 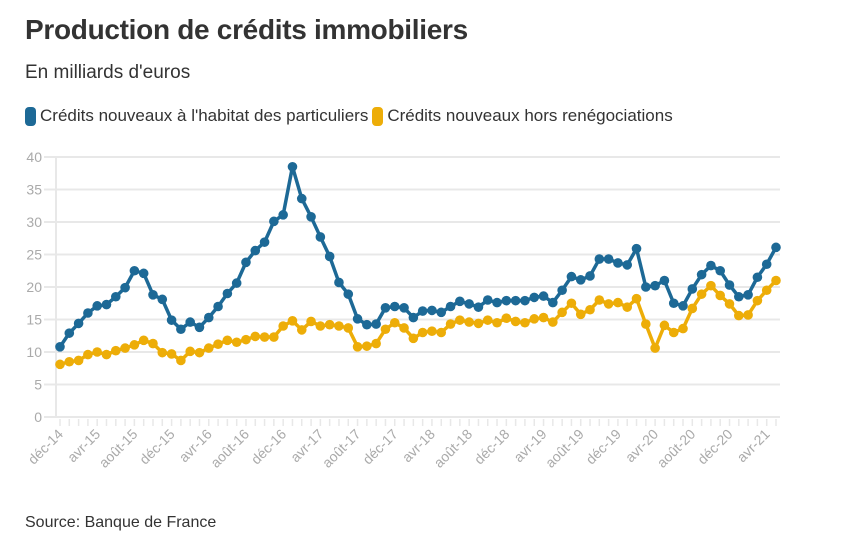 What do you see at coordinates (522, 116) in the screenshot?
I see `legend-item-hors-renegociations: Crédits nouveaux hors renégociations` at bounding box center [522, 116].